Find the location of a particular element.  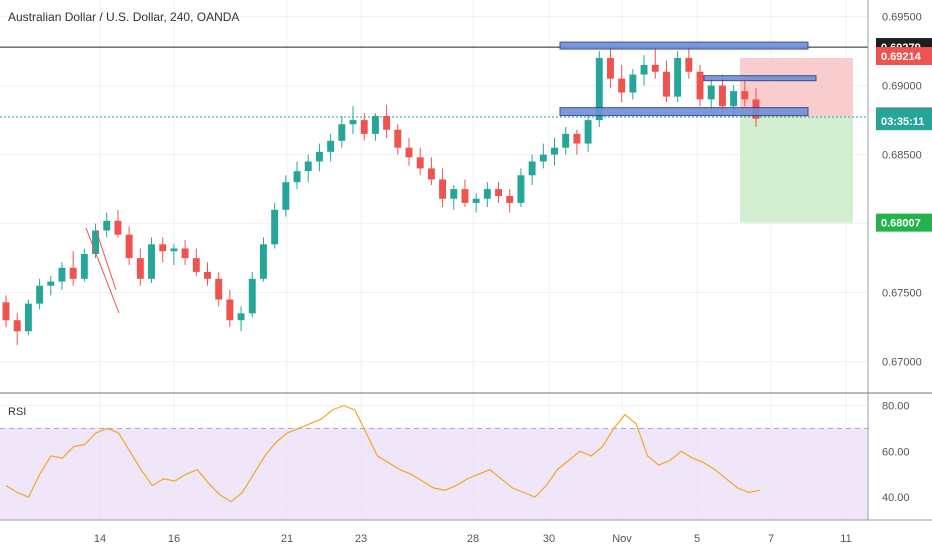

y-tick-label: 0.68500 is located at coordinates (902, 156).